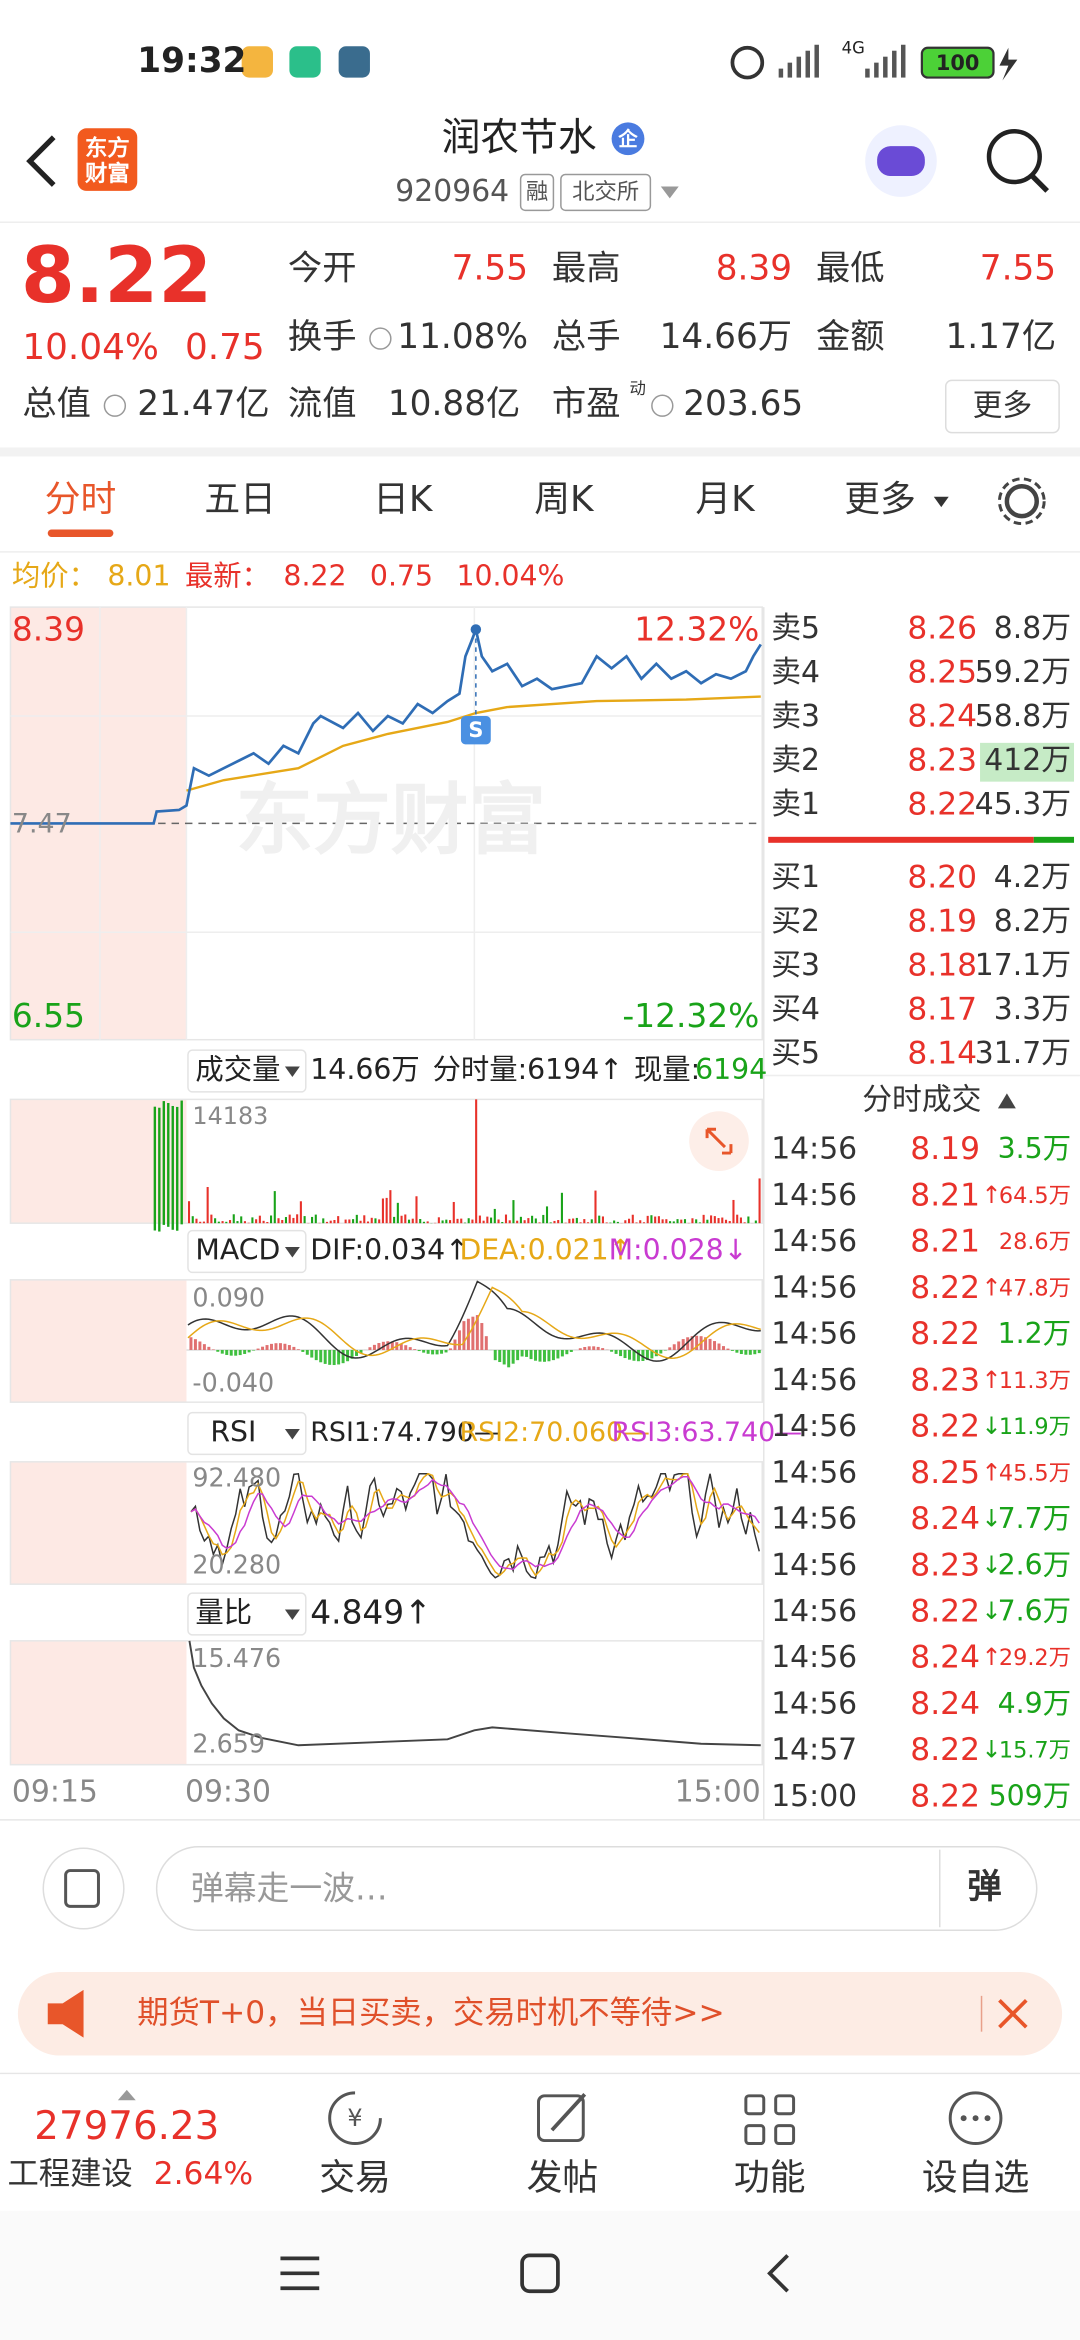 The height and width of the screenshot is (2340, 1080). I want to click on trade-icon, so click(355, 2118).